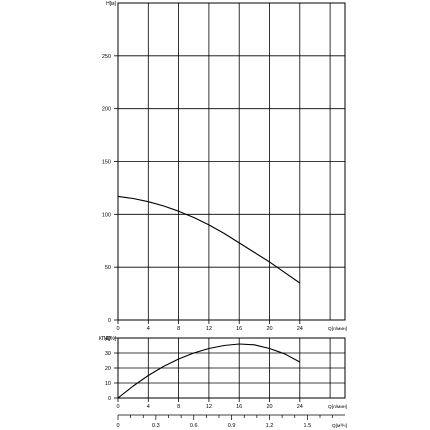 This screenshot has height=430, width=430. What do you see at coordinates (300, 407) in the screenshot?
I see `eff-xtick-label: 24` at bounding box center [300, 407].